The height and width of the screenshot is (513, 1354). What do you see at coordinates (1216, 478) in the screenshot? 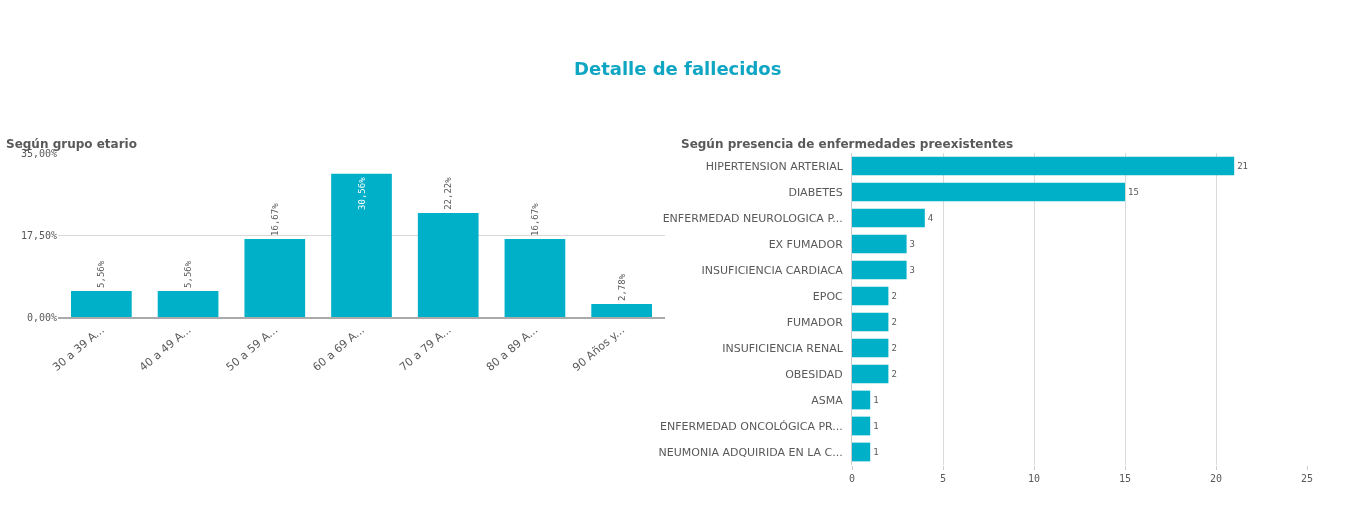
I see `x-tick-label: 20` at bounding box center [1216, 478].